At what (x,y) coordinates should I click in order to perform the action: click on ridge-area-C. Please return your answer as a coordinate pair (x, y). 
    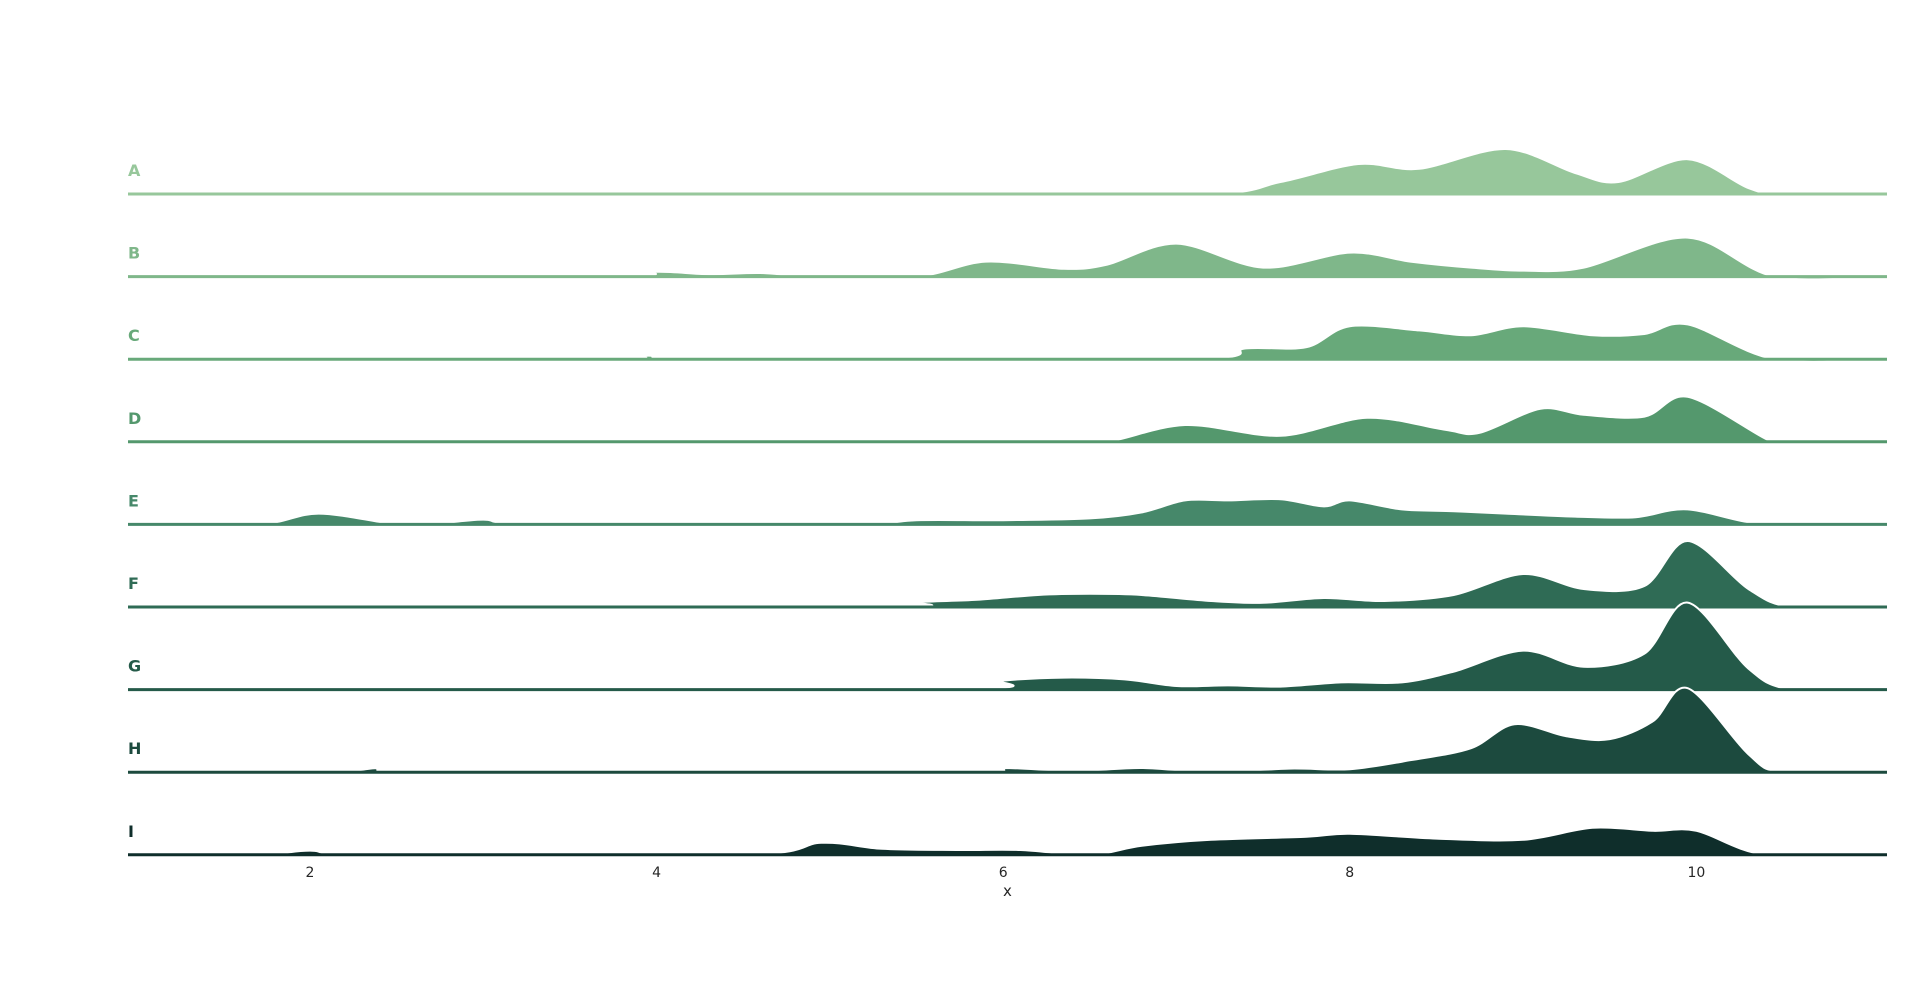
    Looking at the image, I should click on (1007, 342).